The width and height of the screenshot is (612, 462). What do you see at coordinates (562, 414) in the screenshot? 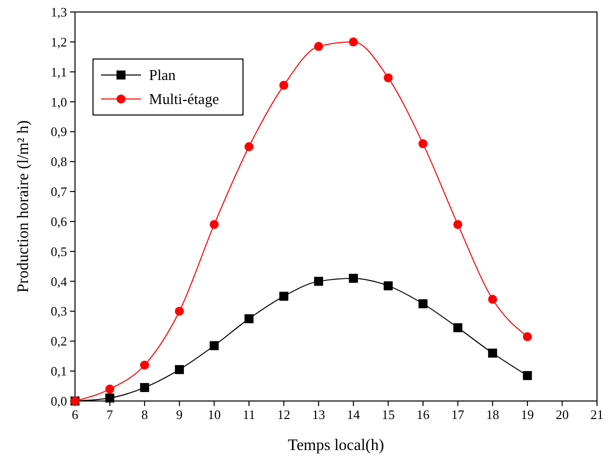
I see `x-tick-label: 20` at bounding box center [562, 414].